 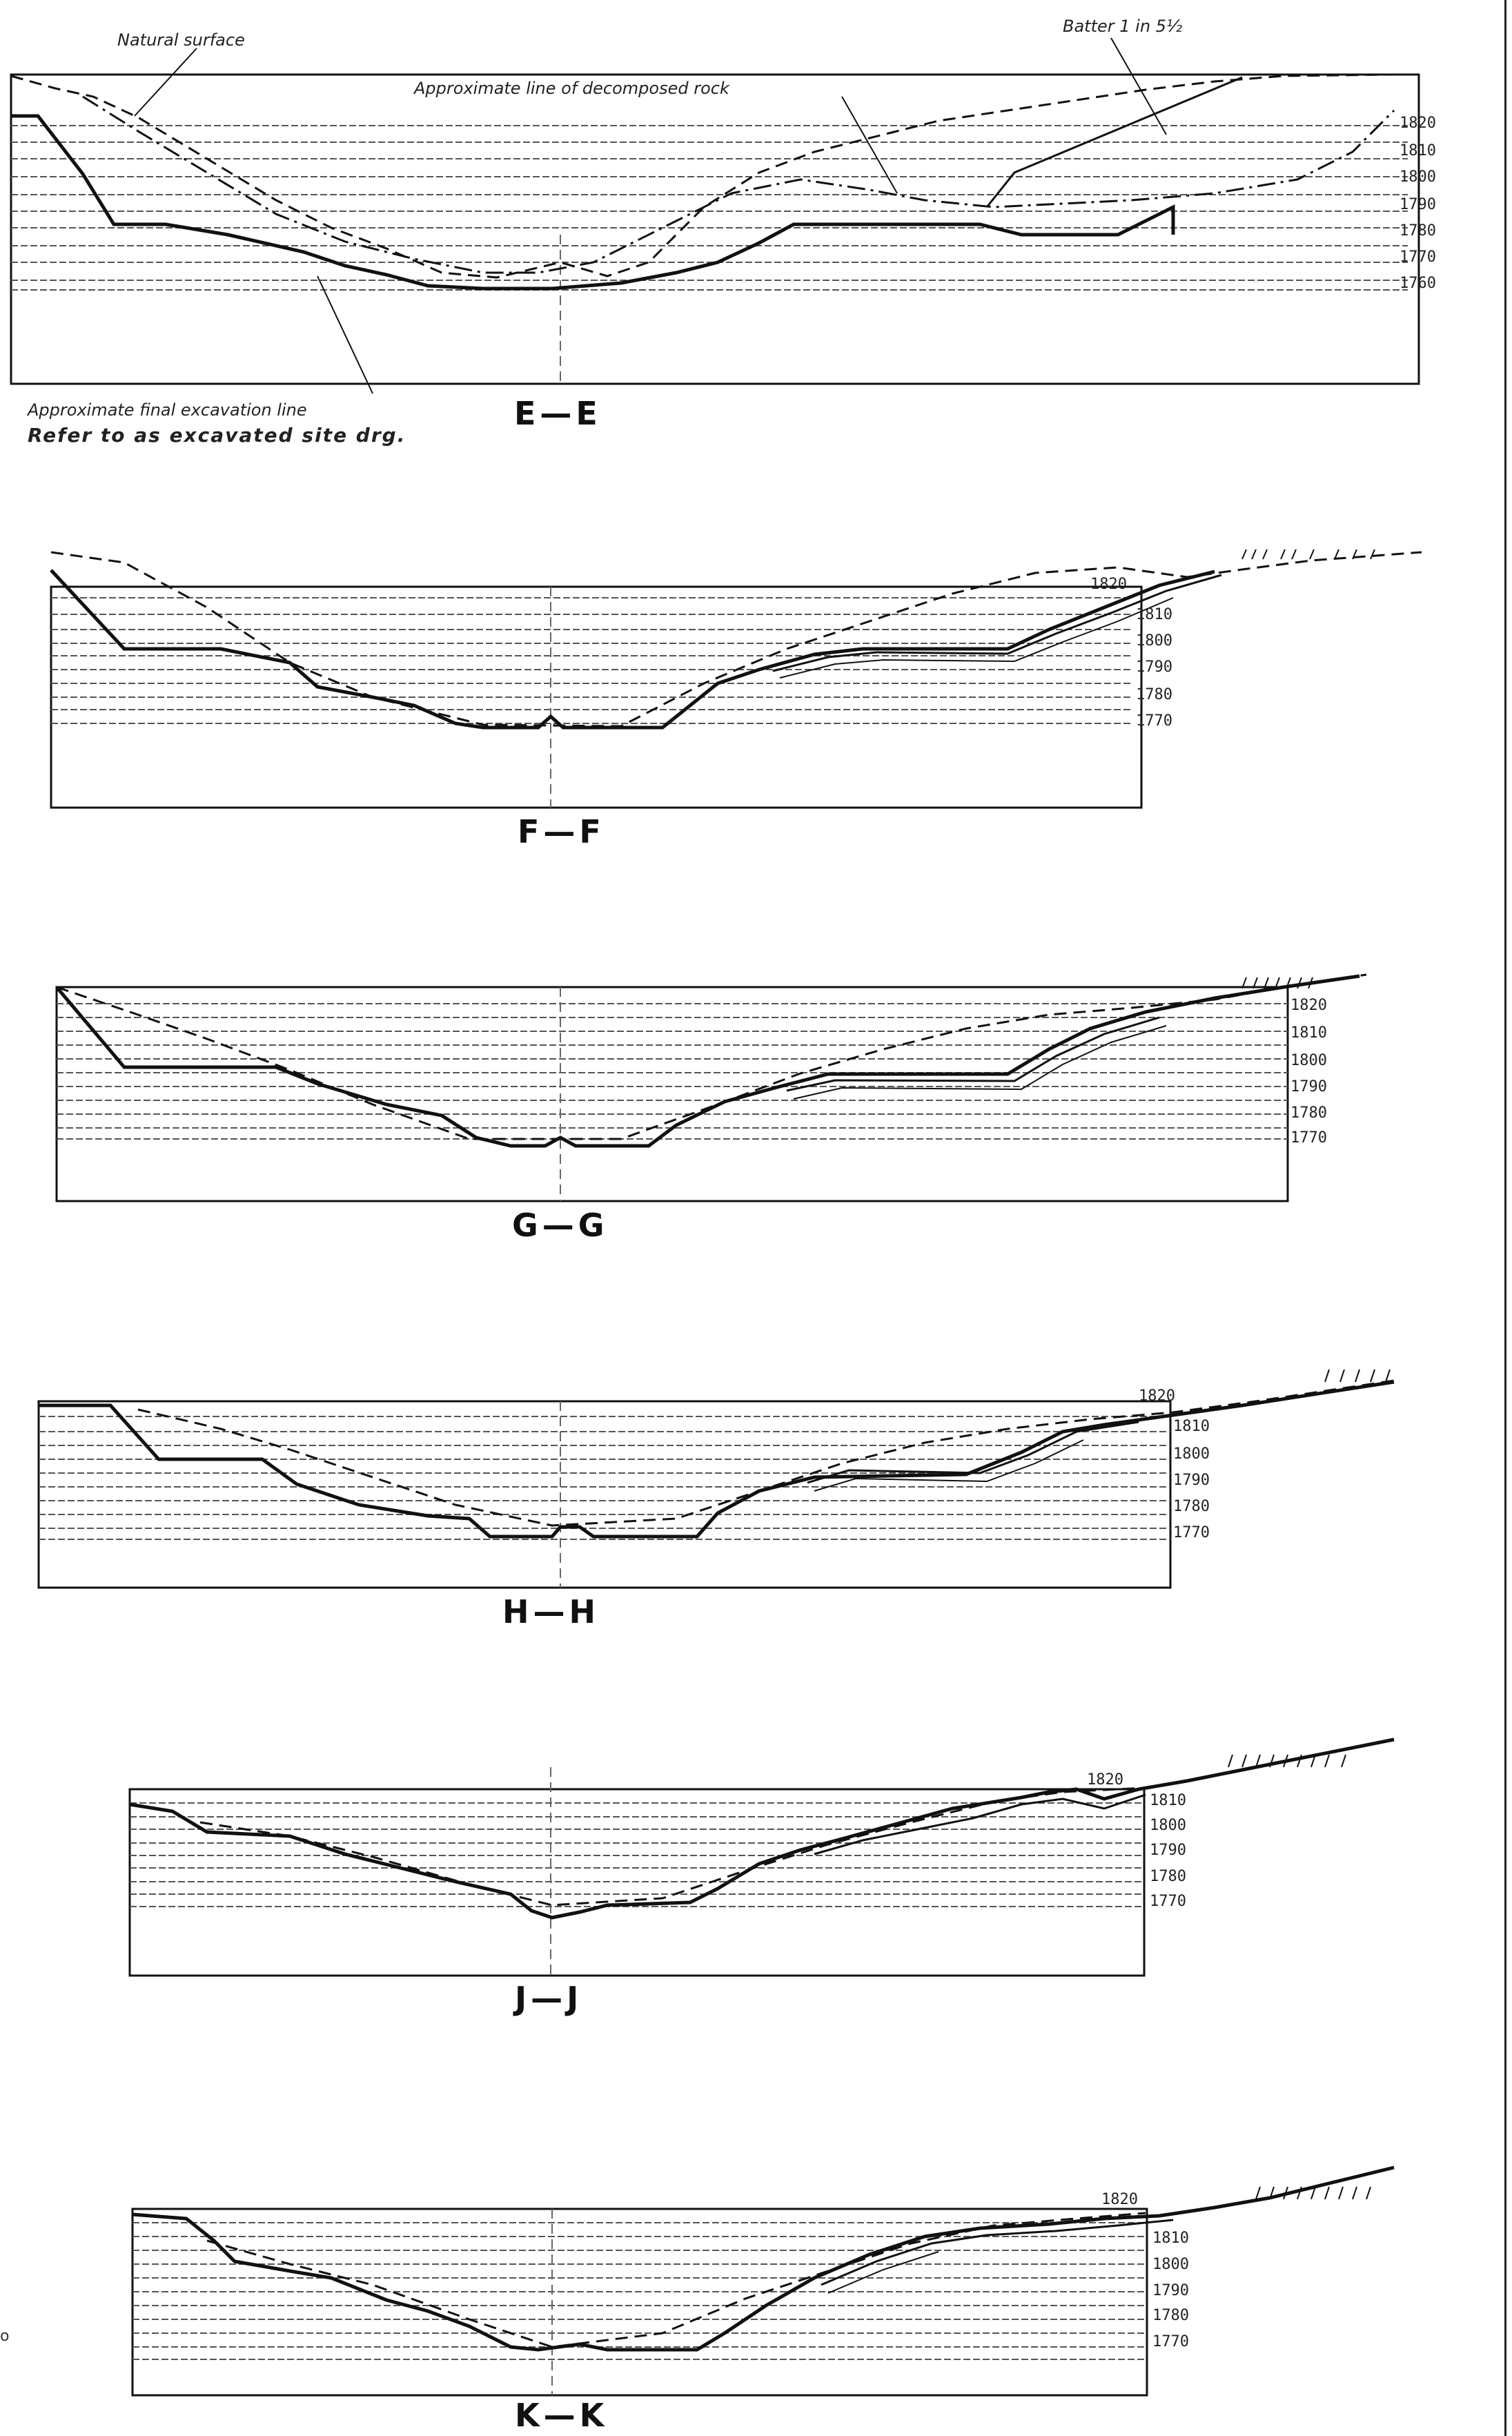 I want to click on section-e-e-frame, so click(x=715, y=229).